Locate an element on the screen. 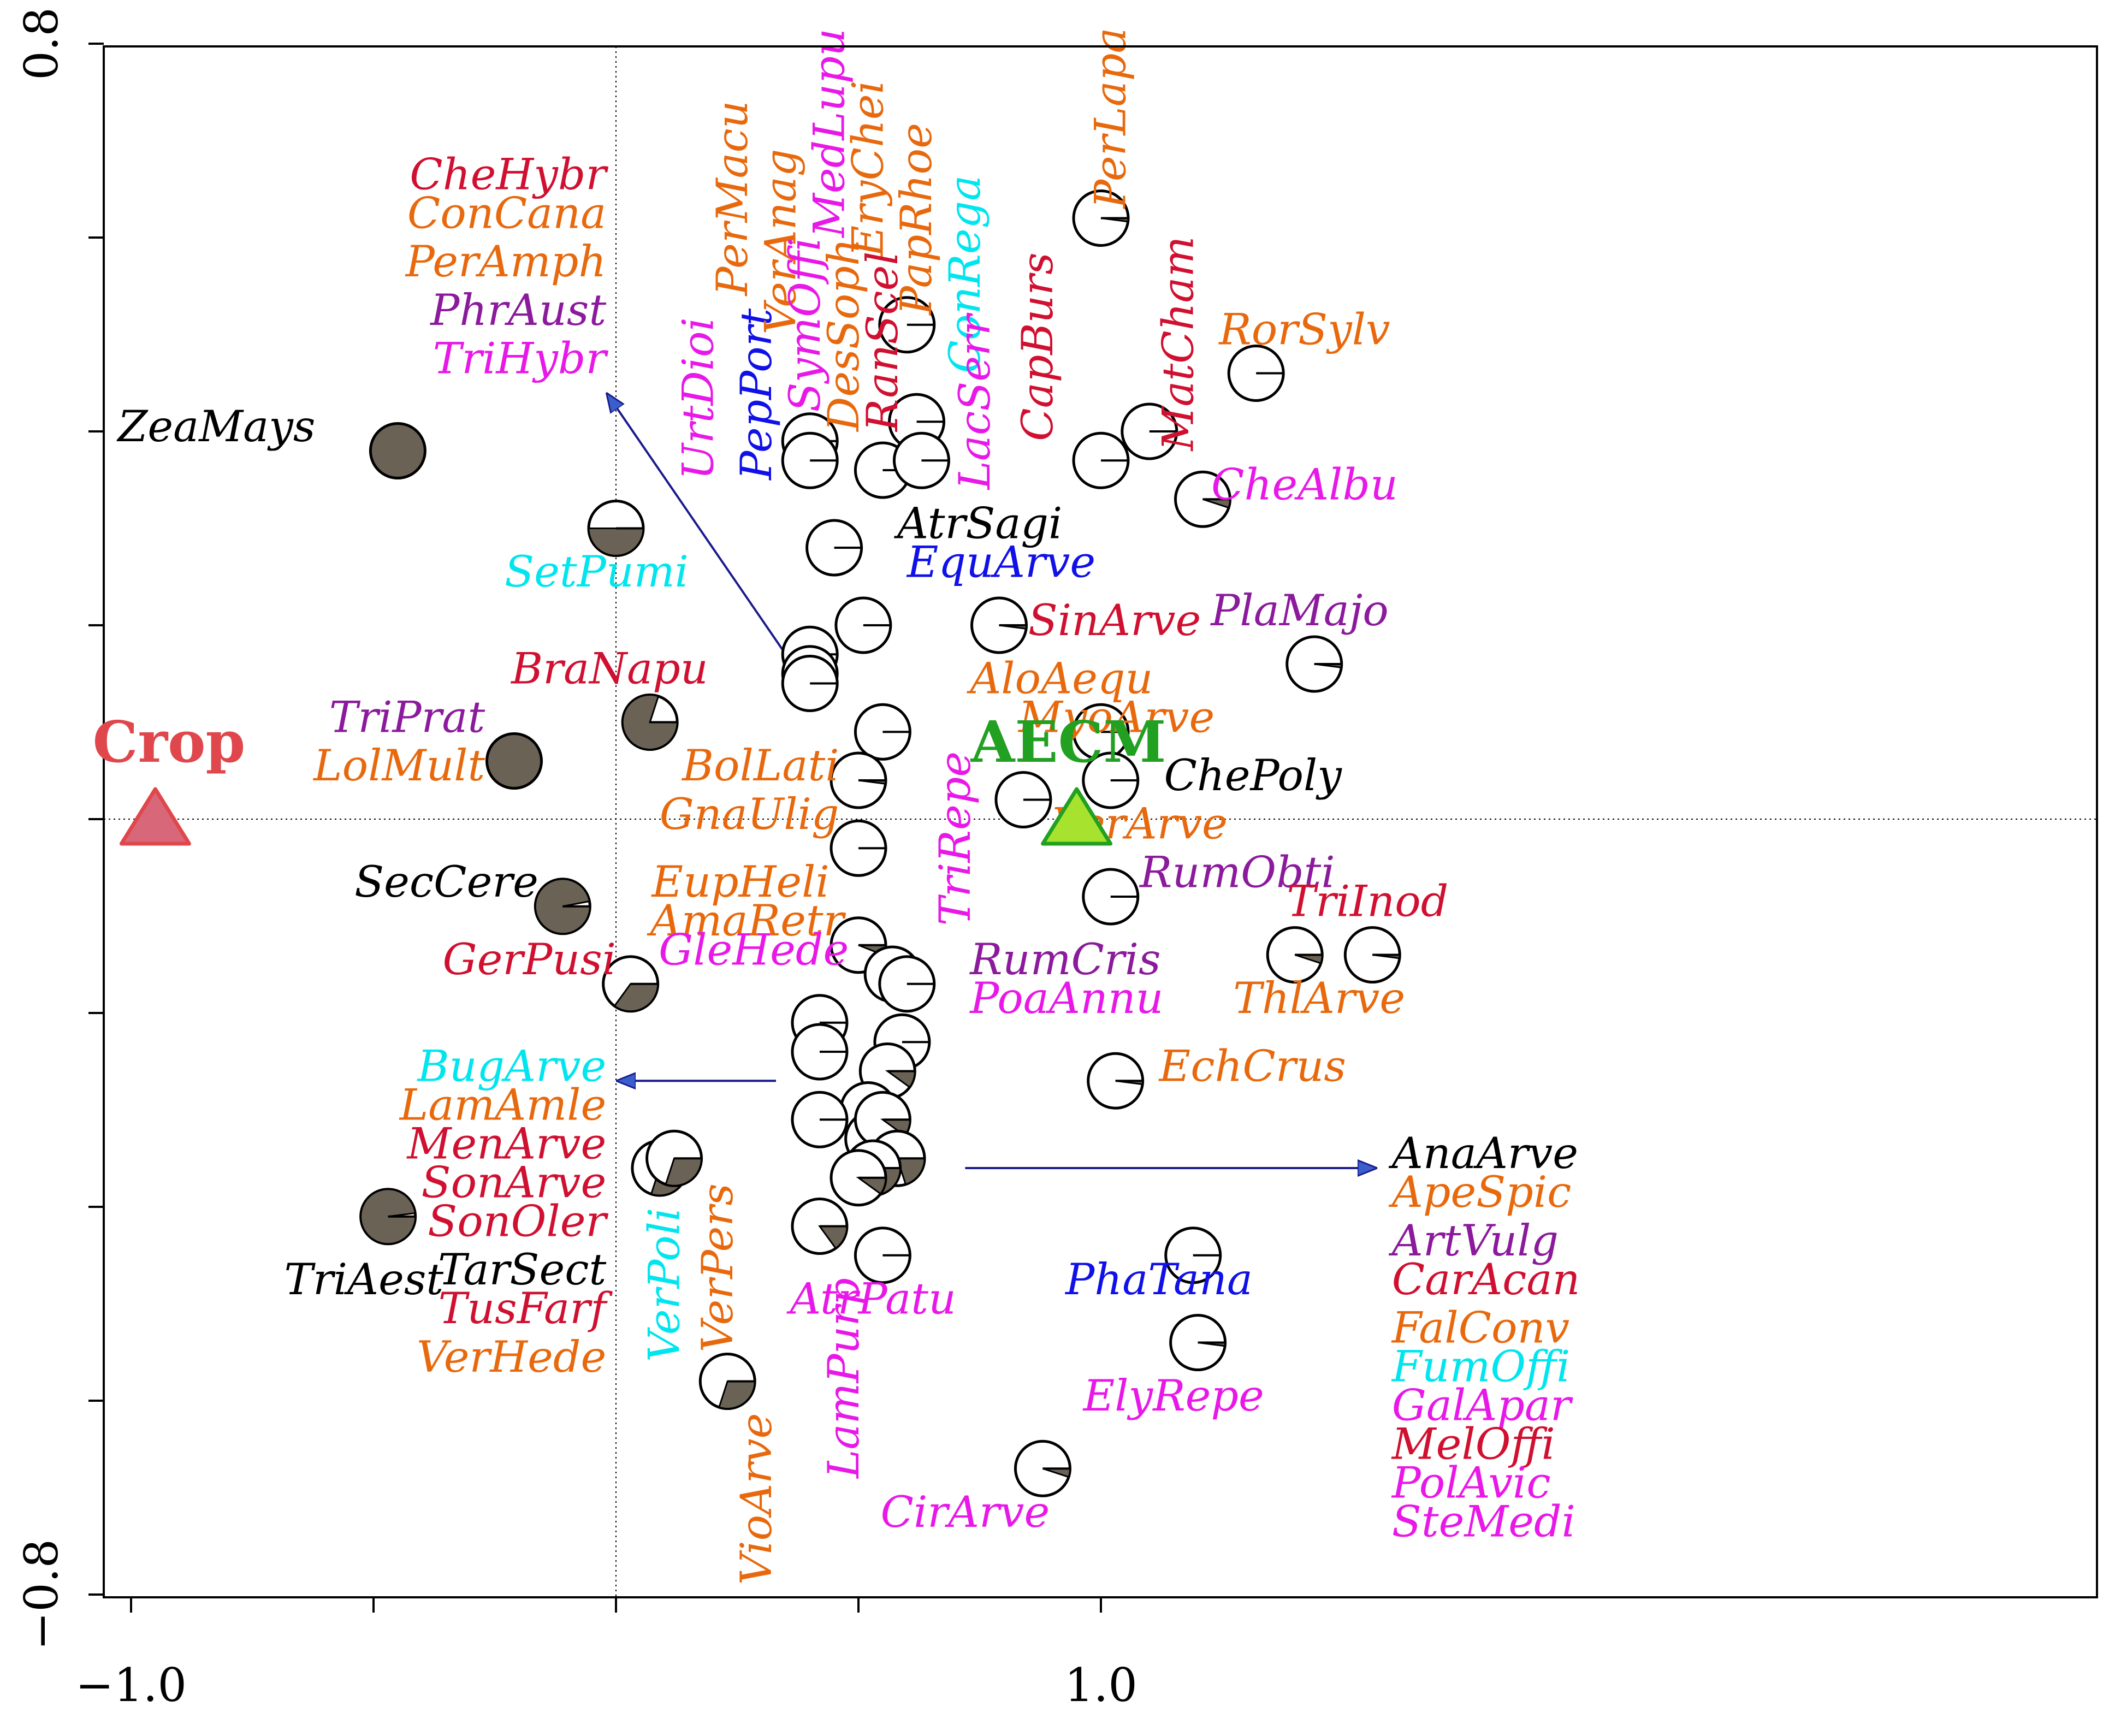 Image resolution: width=2109 pixels, height=1736 pixels. species-label: RanScel is located at coordinates (882, 341).